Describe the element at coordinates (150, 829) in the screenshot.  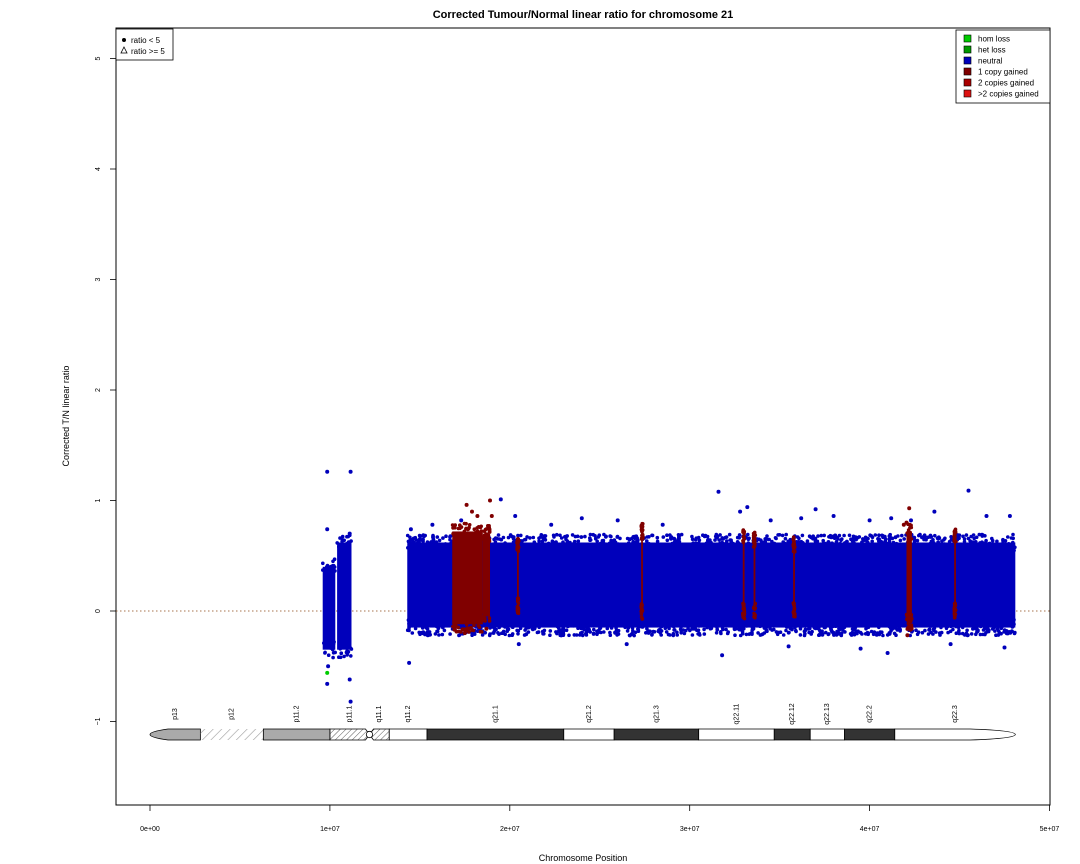
I see `x-tick-label: 0e+00` at that location.